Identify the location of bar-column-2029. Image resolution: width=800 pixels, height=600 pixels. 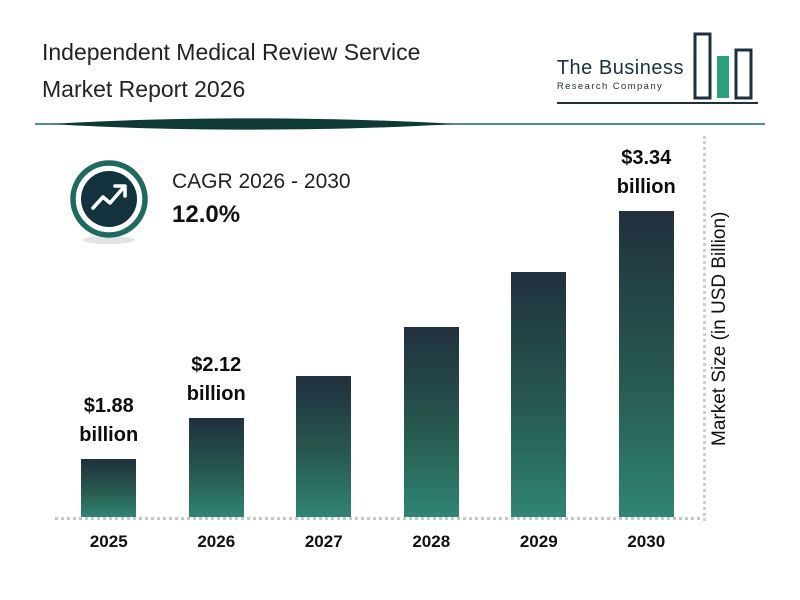
(539, 394).